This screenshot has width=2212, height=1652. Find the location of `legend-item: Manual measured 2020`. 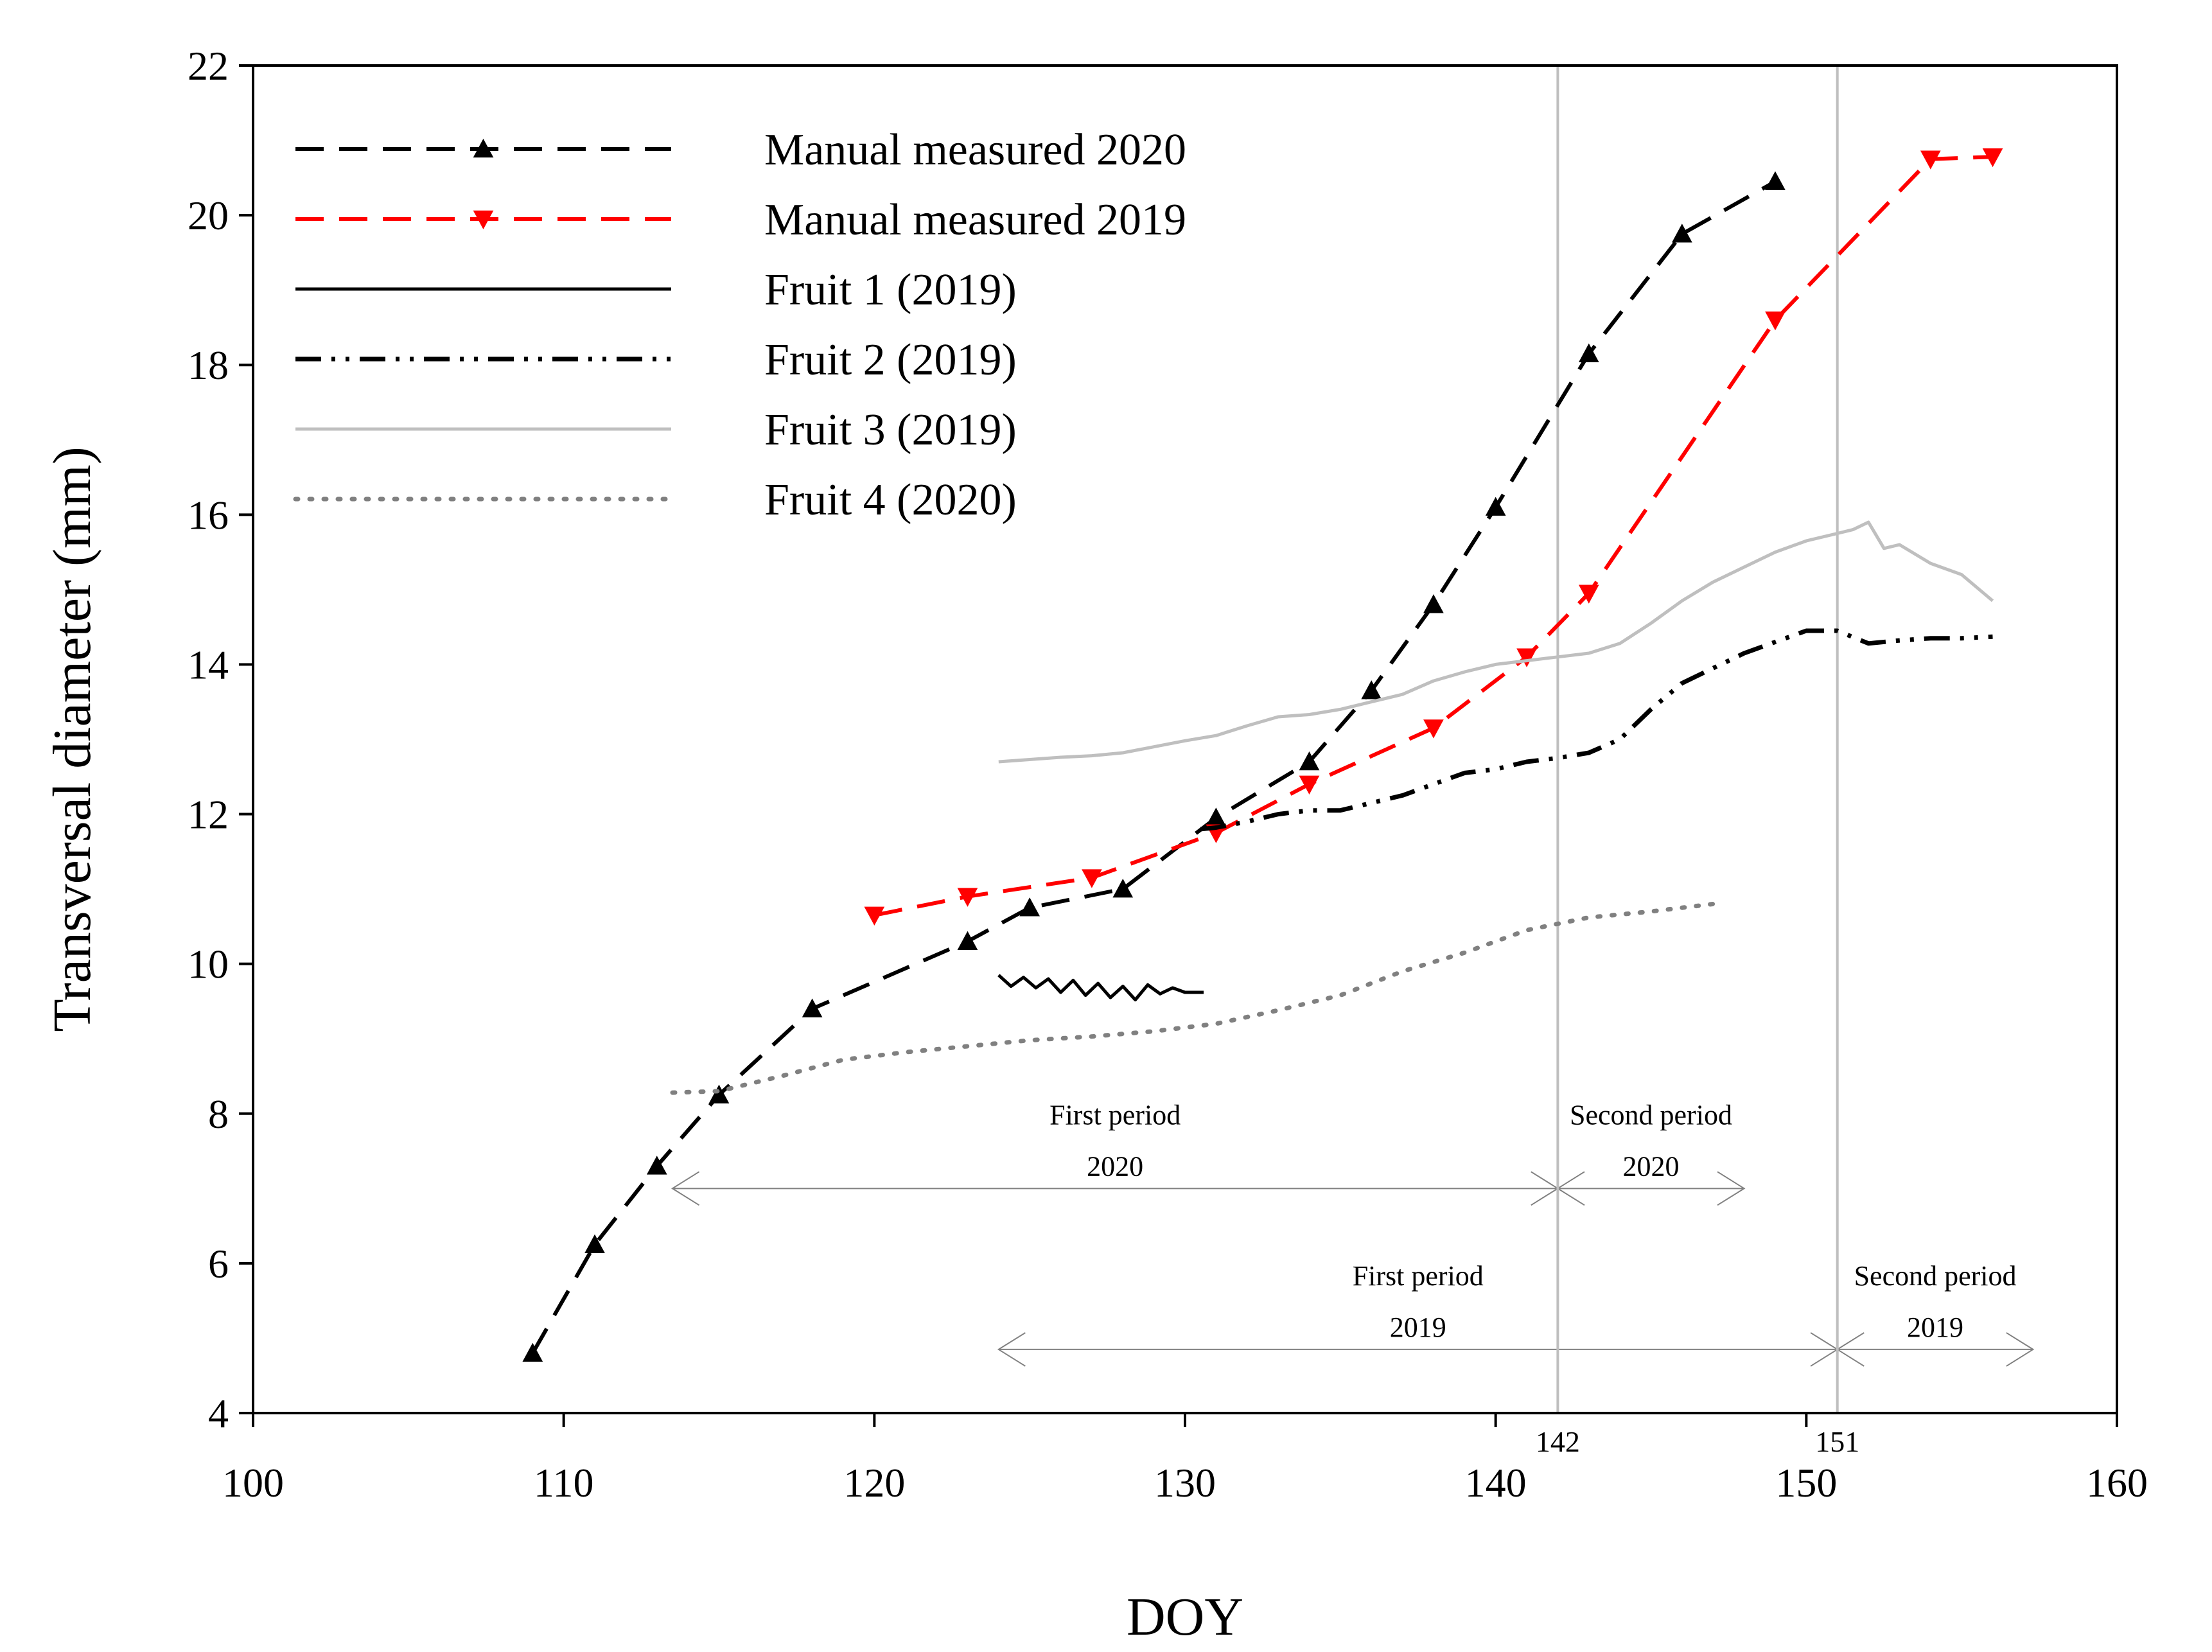

legend-item: Manual measured 2020 is located at coordinates (741, 150).